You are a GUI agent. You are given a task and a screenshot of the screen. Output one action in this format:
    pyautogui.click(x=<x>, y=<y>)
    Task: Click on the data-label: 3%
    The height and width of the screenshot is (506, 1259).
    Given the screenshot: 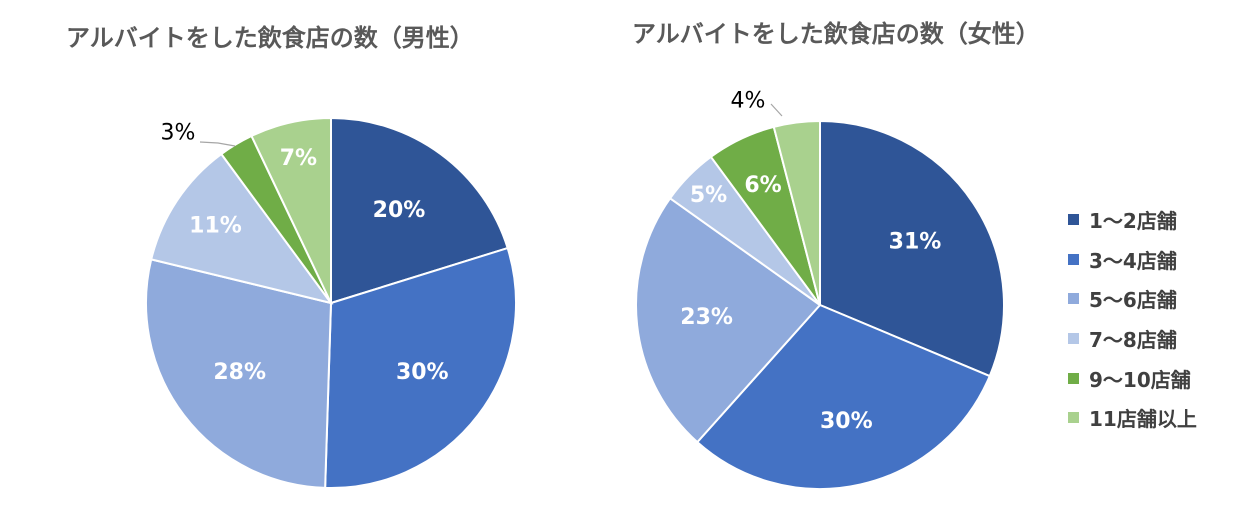 What is the action you would take?
    pyautogui.click(x=178, y=133)
    